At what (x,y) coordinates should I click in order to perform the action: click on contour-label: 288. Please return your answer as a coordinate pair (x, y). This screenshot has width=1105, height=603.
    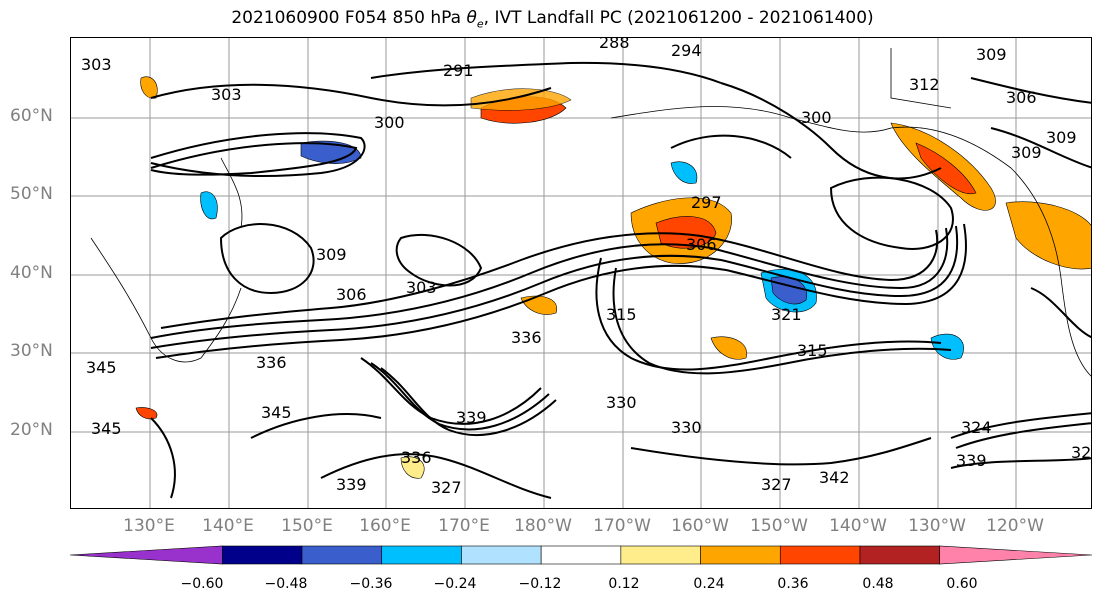
    Looking at the image, I should click on (614, 45).